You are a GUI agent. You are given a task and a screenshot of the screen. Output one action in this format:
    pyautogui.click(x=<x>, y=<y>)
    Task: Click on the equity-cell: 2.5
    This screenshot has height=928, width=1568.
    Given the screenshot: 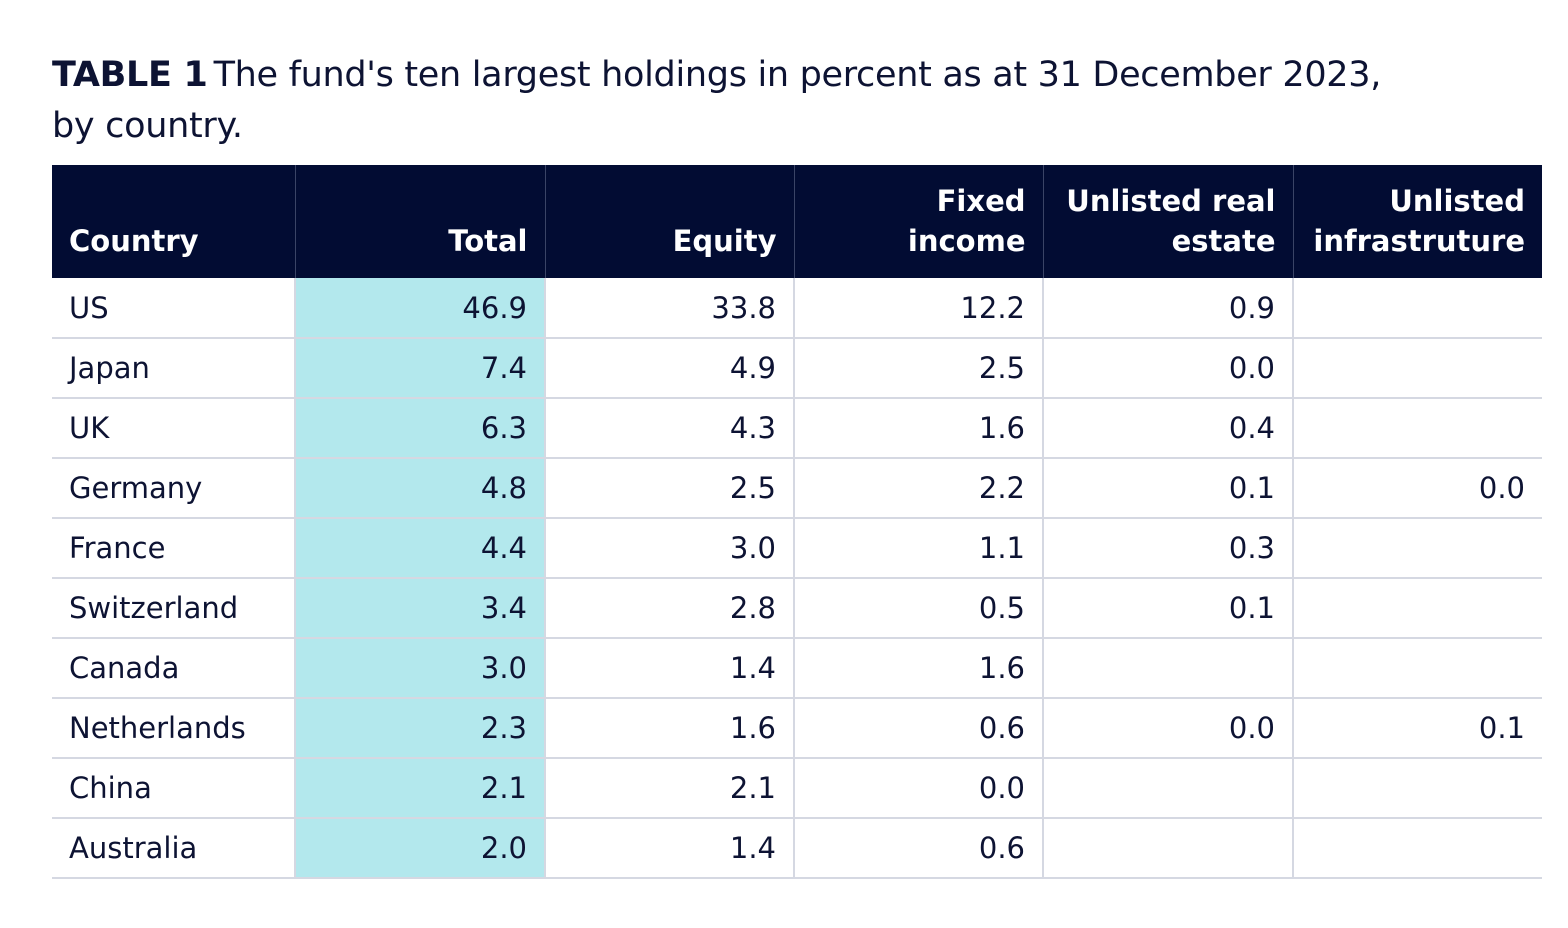 What is the action you would take?
    pyautogui.click(x=669, y=488)
    